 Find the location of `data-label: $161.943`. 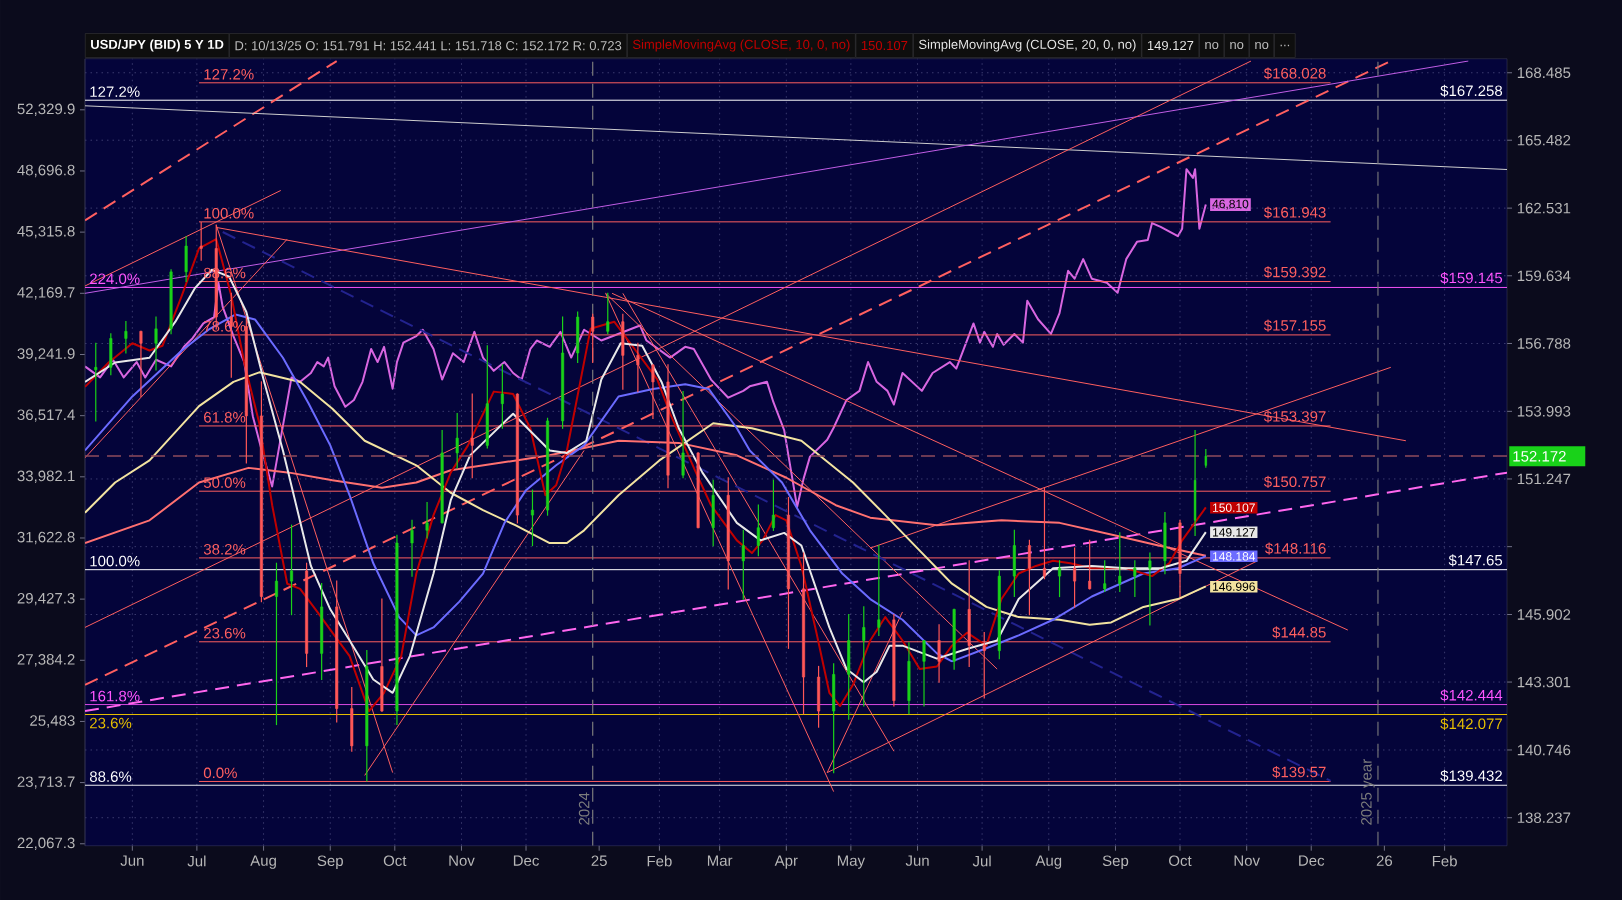

data-label: $161.943 is located at coordinates (1294, 212).